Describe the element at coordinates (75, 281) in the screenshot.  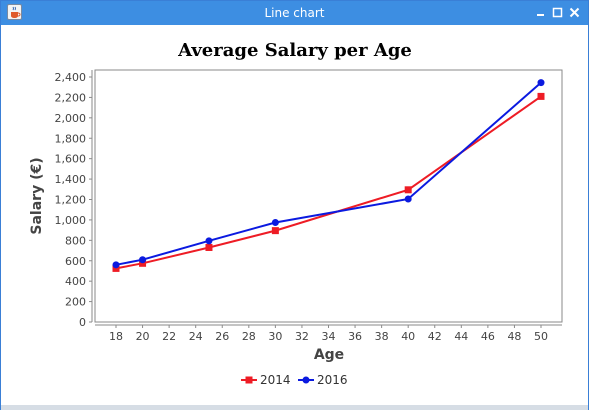
I see `y-tick-label: 400` at that location.